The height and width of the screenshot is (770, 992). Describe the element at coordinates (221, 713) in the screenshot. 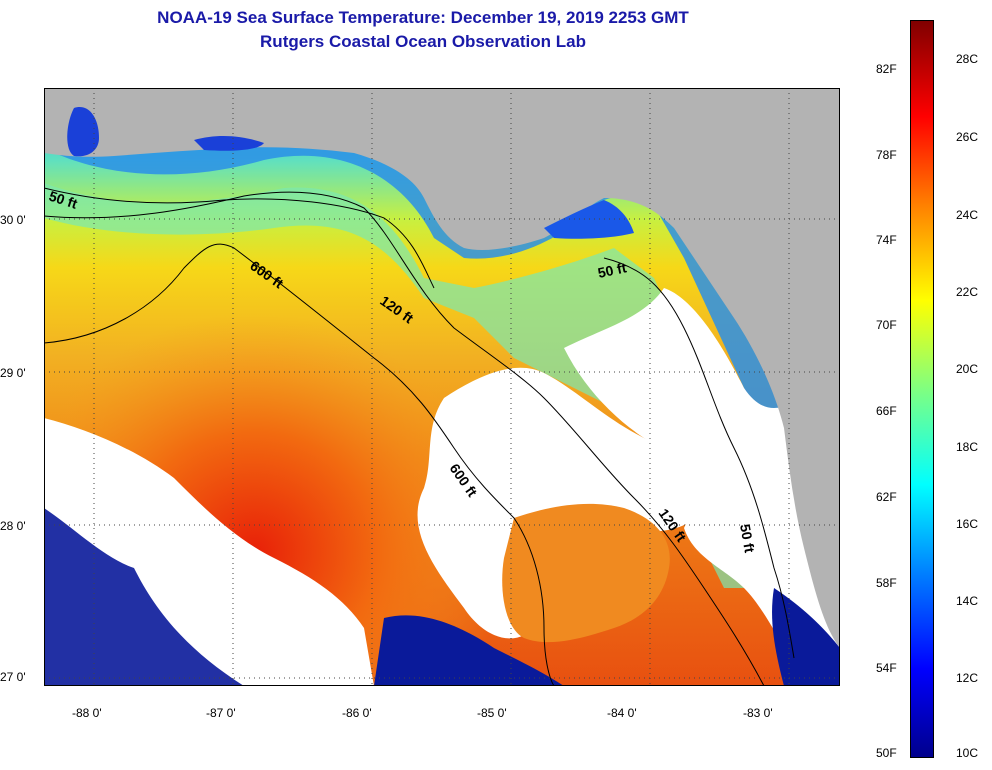

I see `lon-label: -87 0'` at that location.